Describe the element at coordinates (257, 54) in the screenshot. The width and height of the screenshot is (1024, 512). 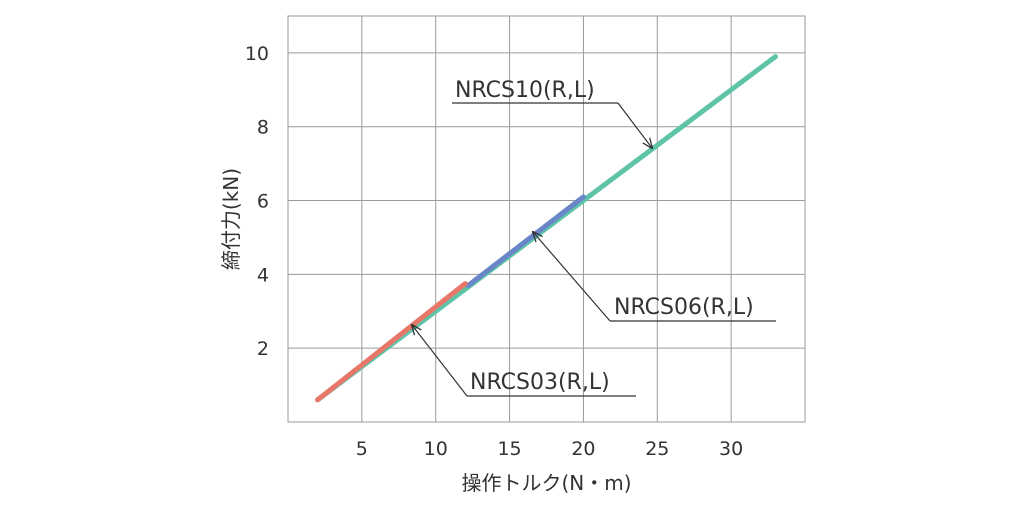
I see `y-tick-label: 10` at that location.